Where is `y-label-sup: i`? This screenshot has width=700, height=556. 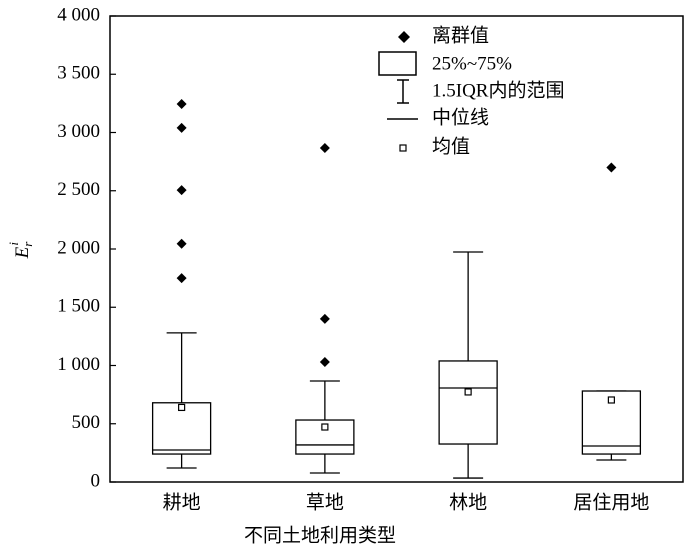 y-label-sup: i is located at coordinates (13, 244).